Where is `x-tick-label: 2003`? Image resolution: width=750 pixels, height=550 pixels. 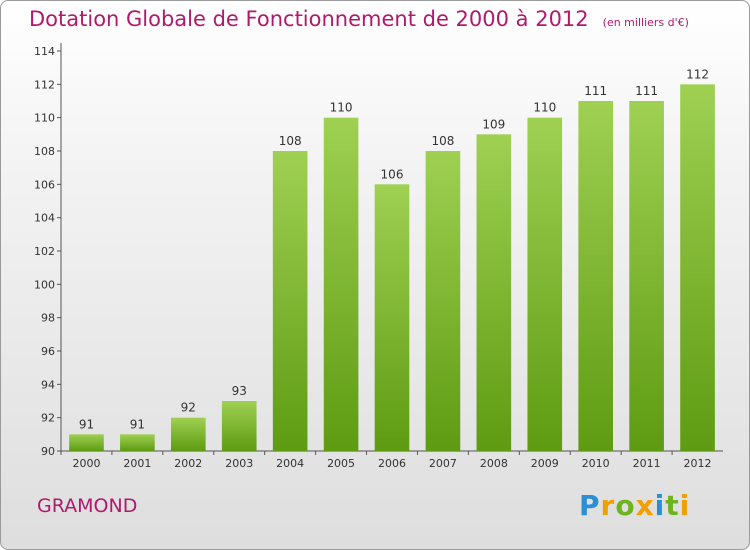
x-tick-label: 2003 is located at coordinates (239, 463).